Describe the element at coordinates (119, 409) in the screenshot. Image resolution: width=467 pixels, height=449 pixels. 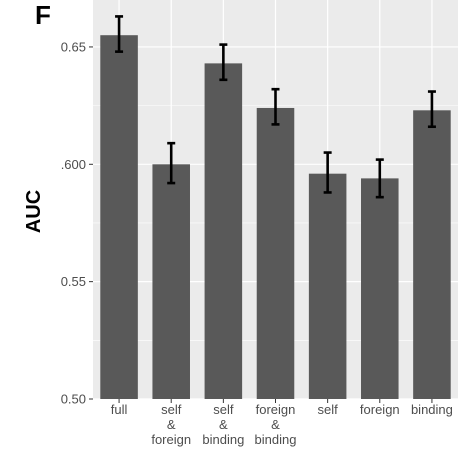
I see `x-tick-label: full` at that location.